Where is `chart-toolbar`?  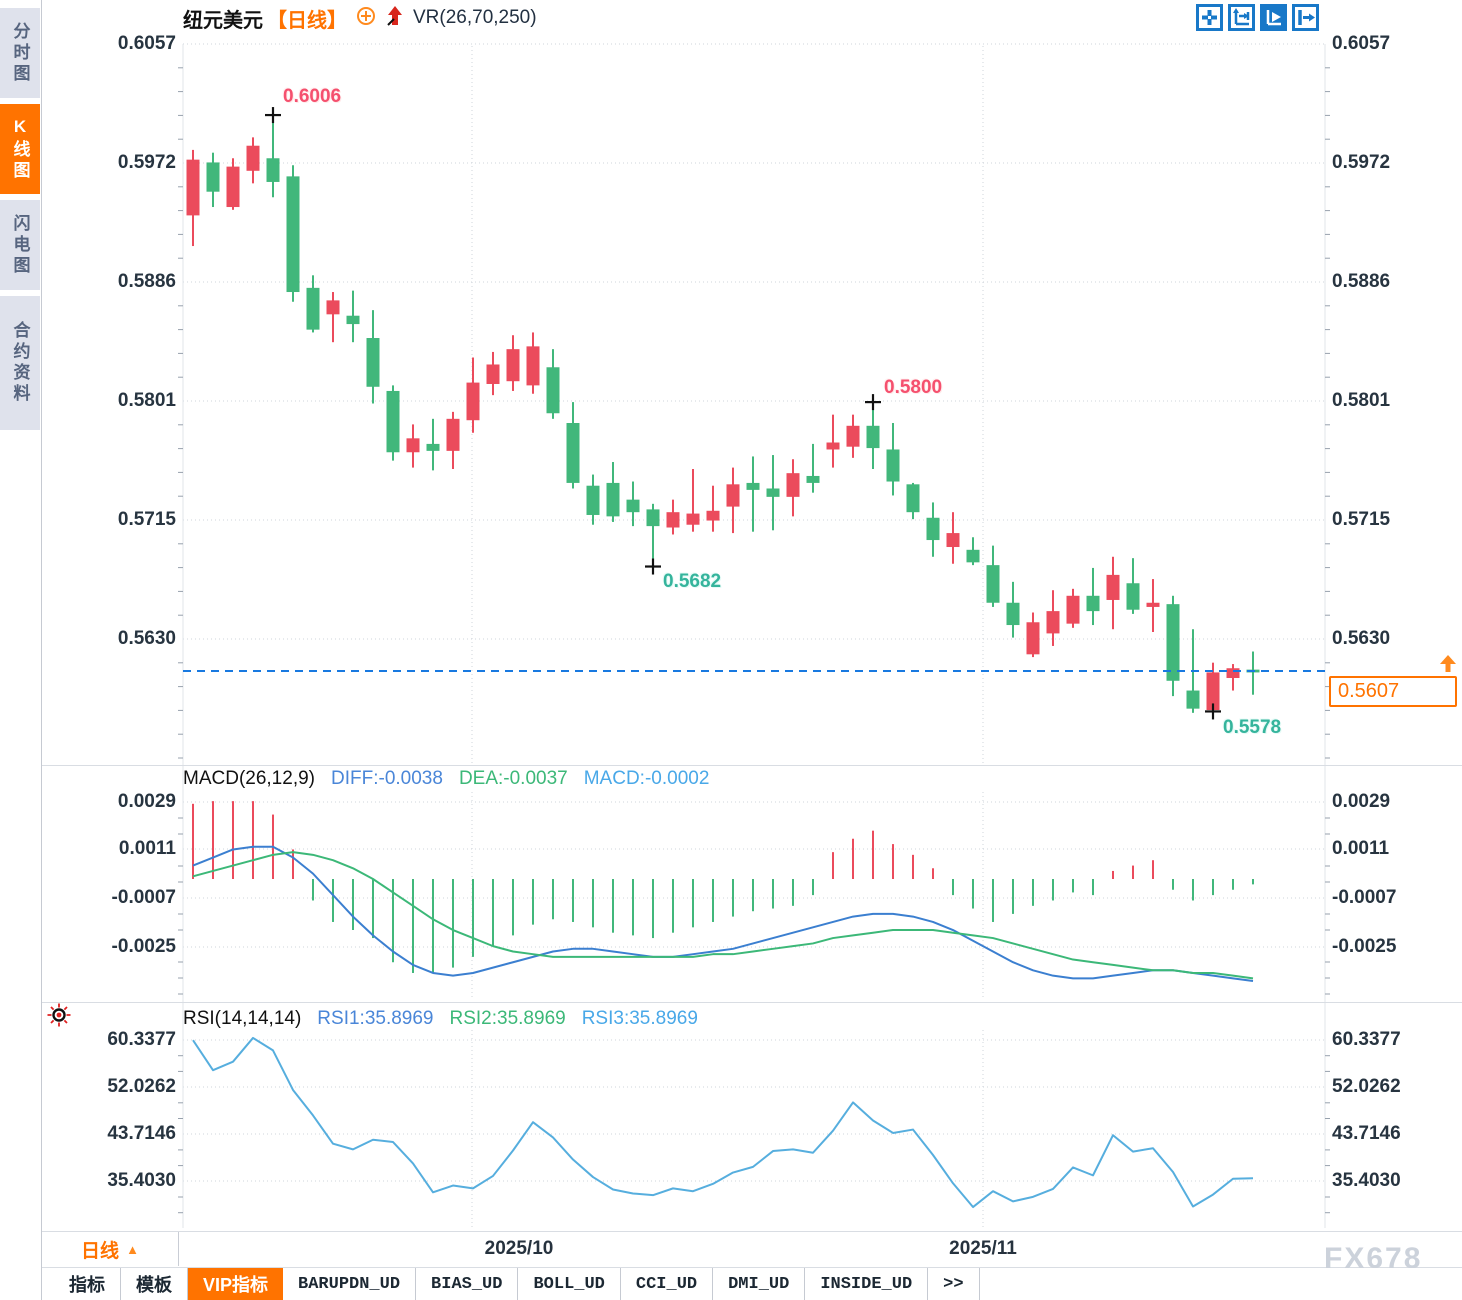
chart-toolbar is located at coordinates (1257, 17).